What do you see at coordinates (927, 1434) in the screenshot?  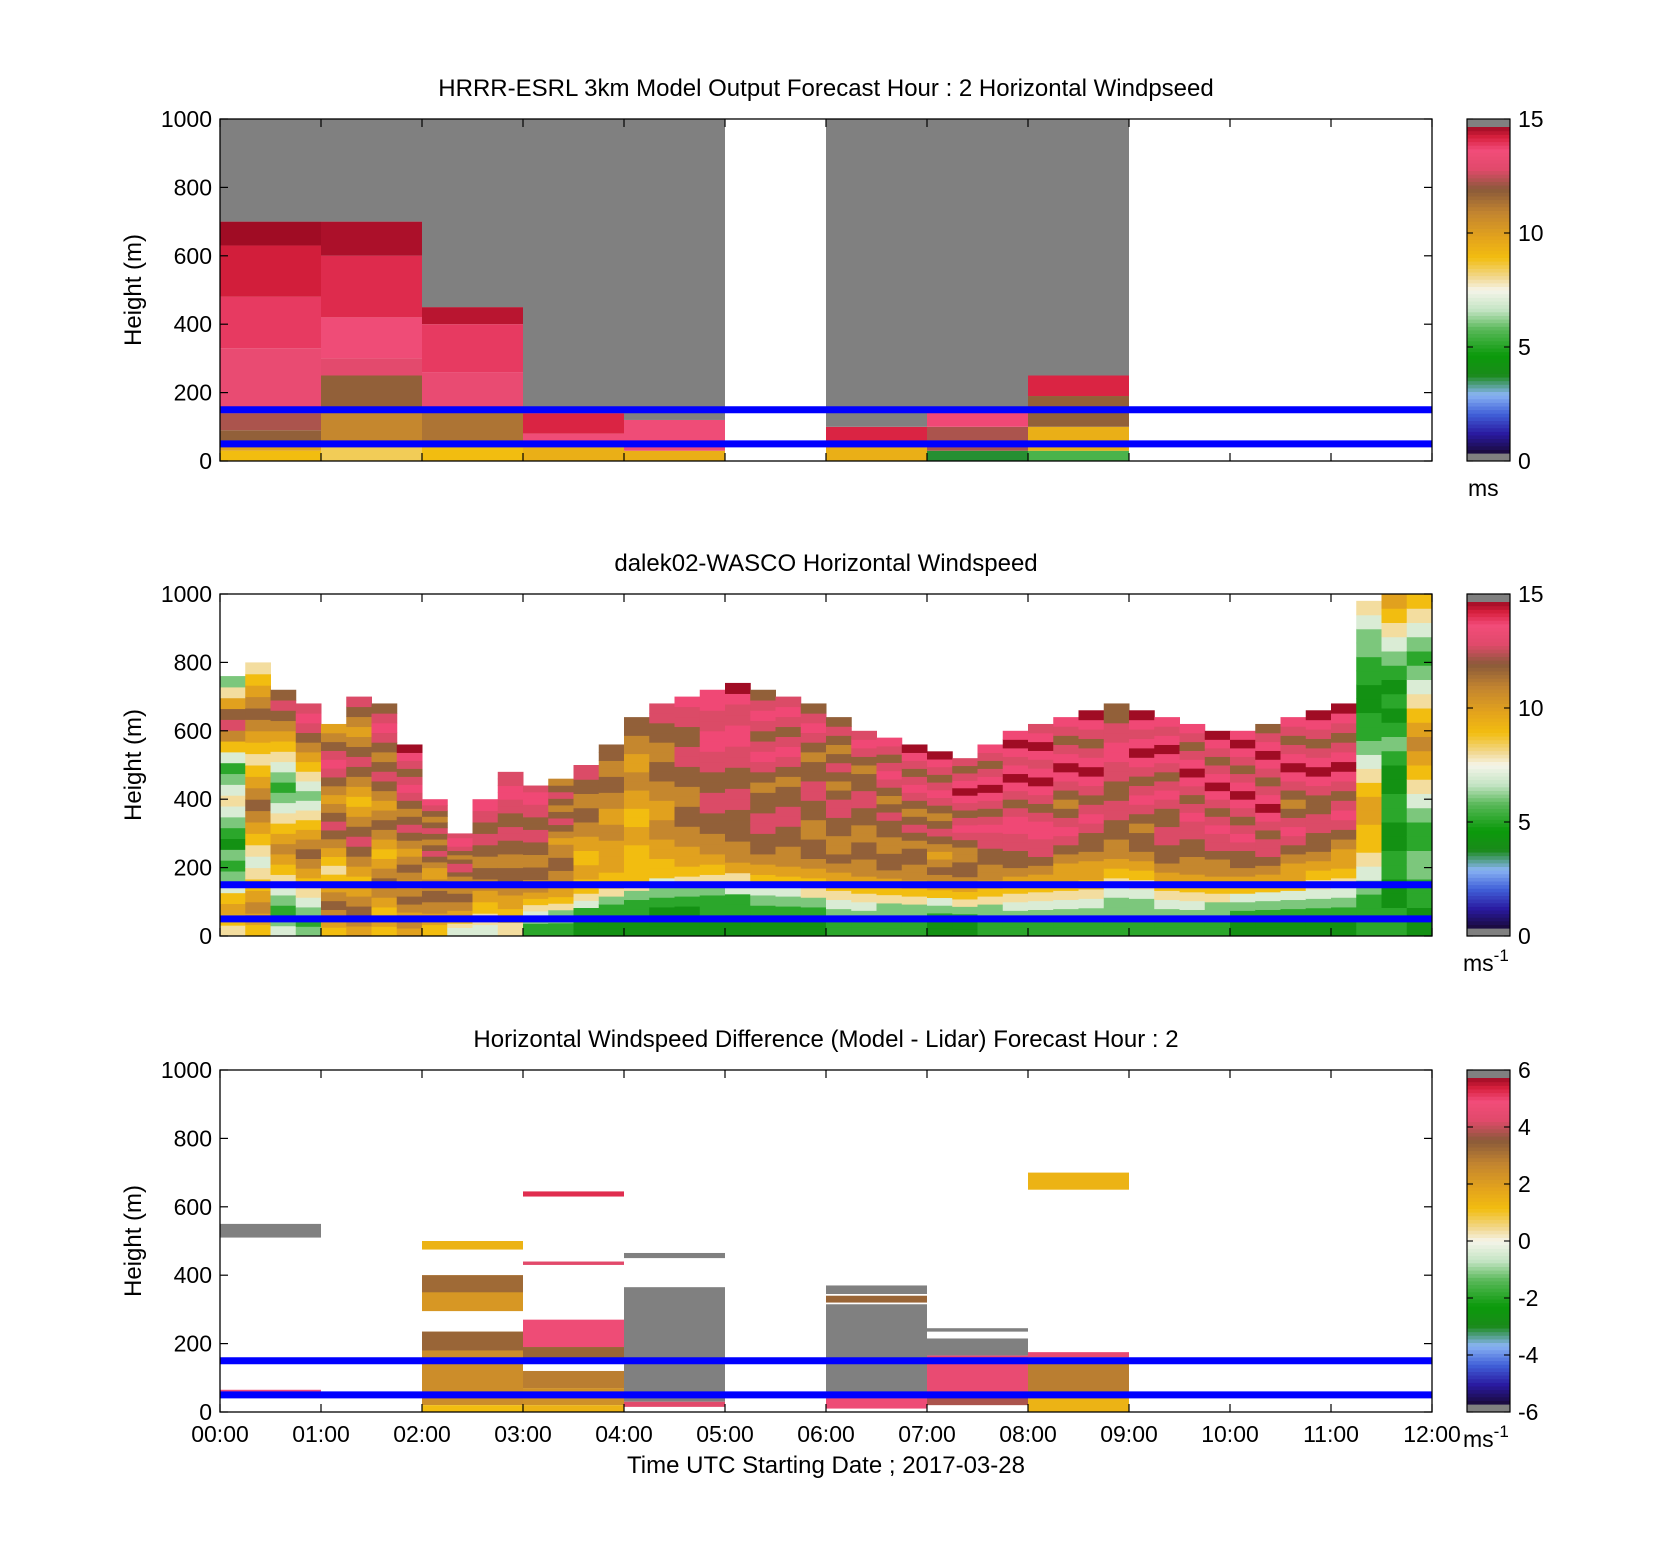 I see `x-tick-label: 07:00` at bounding box center [927, 1434].